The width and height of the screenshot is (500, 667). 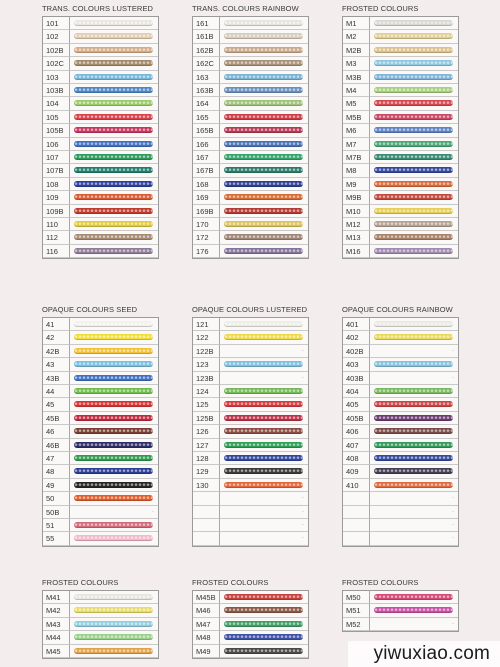 What do you see at coordinates (356, 365) in the screenshot?
I see `color-code: 403` at bounding box center [356, 365].